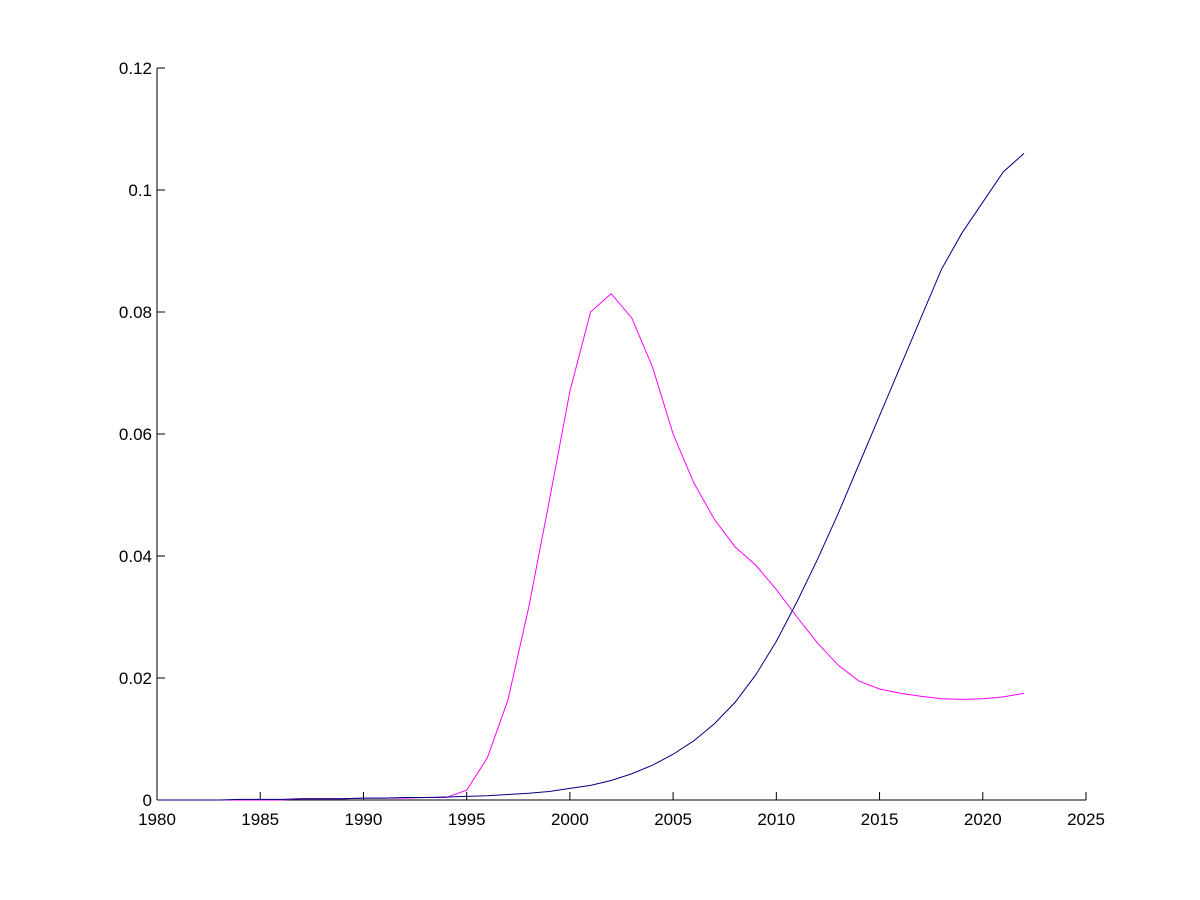 This screenshot has height=900, width=1200. I want to click on x-tick-label: 2020, so click(983, 819).